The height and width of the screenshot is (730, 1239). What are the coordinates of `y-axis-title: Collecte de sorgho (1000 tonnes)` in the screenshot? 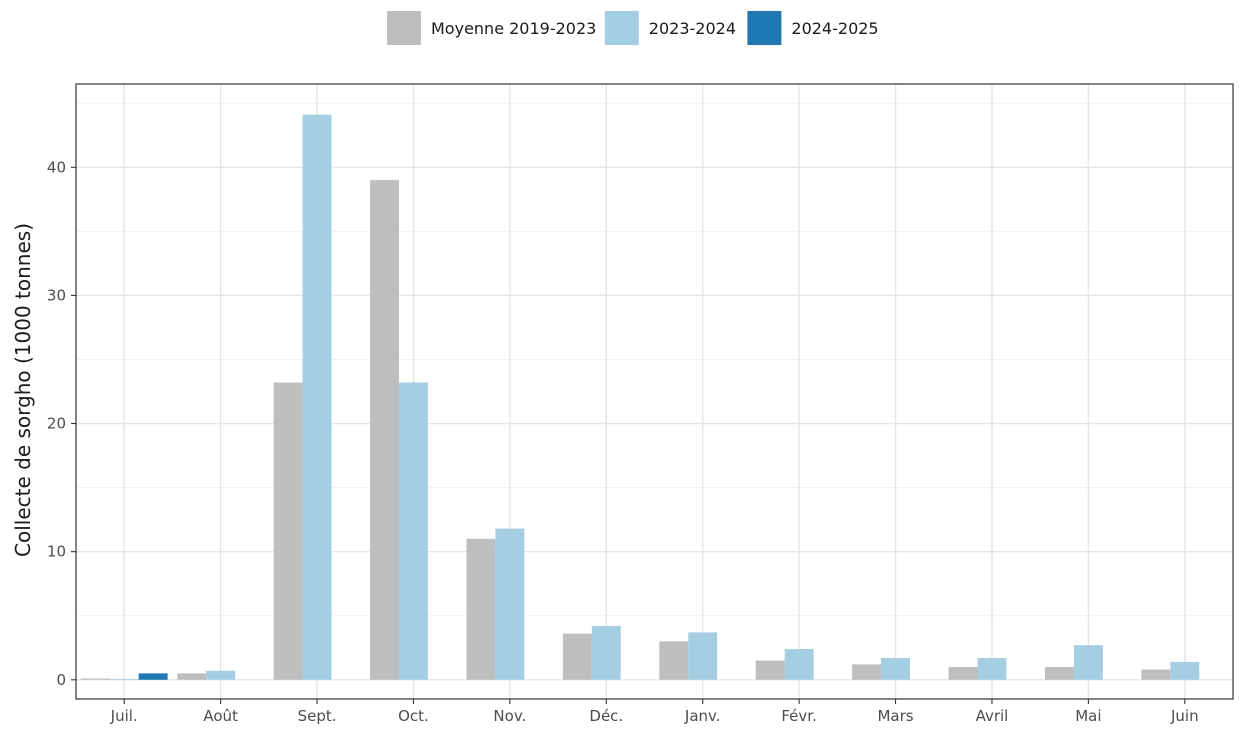 It's located at (23, 390).